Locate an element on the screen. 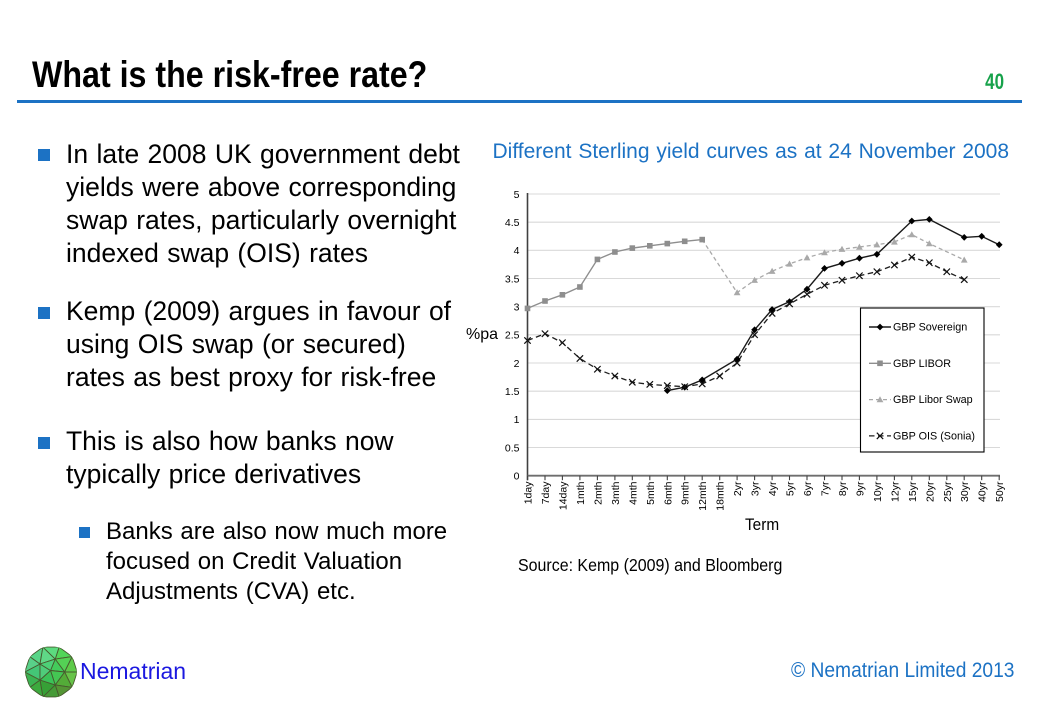  svg-text: 5mth is located at coordinates (651, 493).